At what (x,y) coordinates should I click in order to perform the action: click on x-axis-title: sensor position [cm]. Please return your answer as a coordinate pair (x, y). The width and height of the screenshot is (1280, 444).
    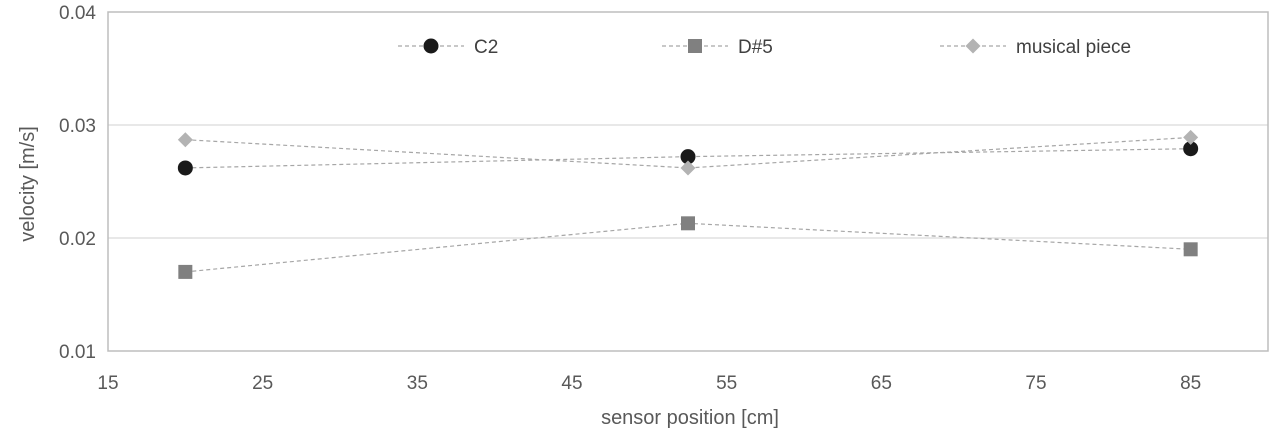
    Looking at the image, I should click on (690, 418).